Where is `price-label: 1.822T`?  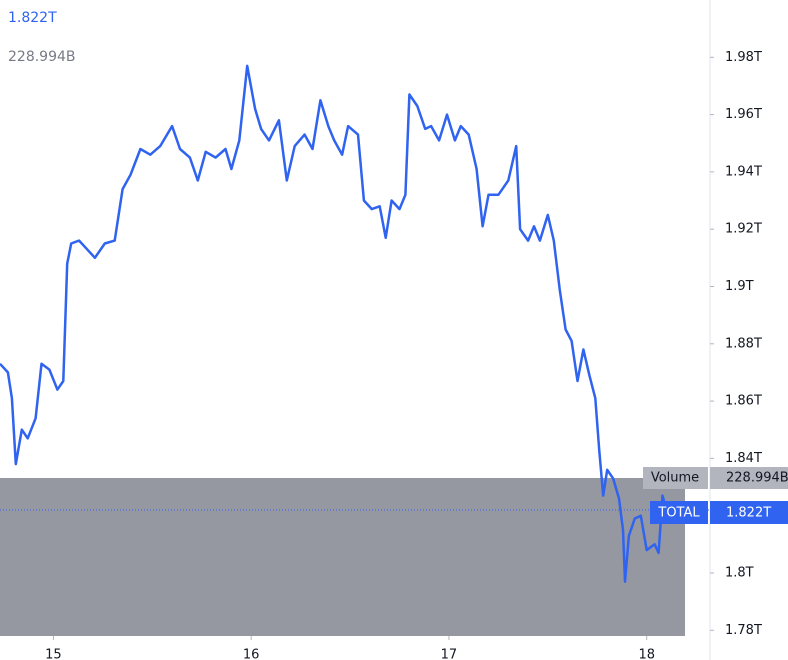
price-label: 1.822T is located at coordinates (32, 18).